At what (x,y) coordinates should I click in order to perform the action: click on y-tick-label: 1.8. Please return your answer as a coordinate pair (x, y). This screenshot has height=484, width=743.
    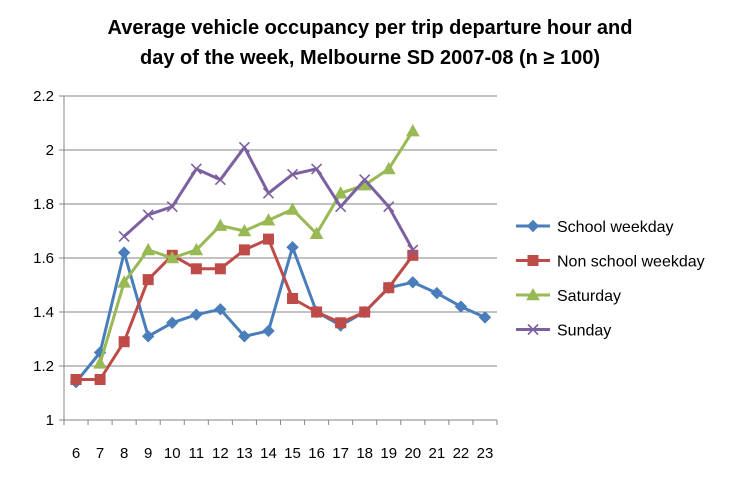
    Looking at the image, I should click on (43, 204).